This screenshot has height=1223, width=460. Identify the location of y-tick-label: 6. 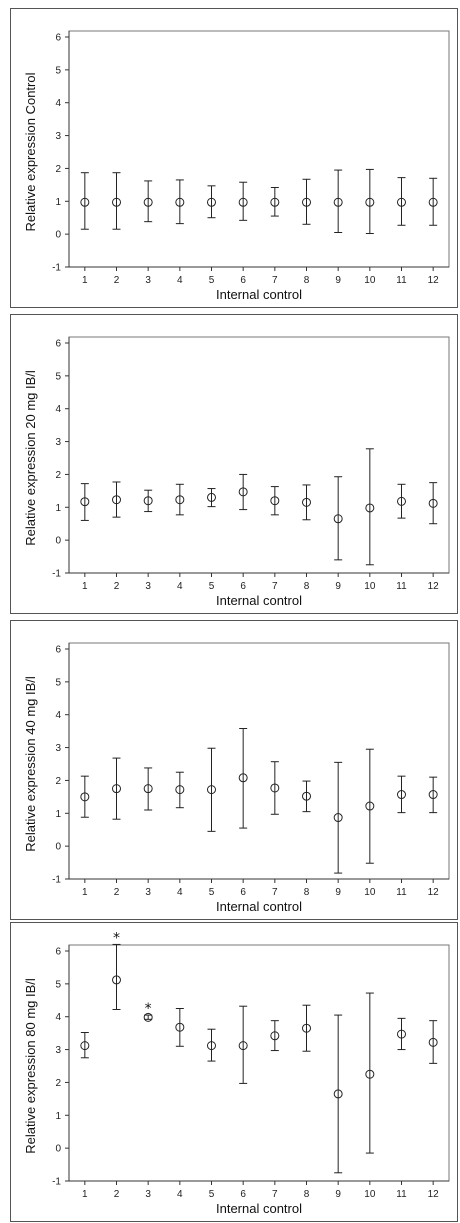
(58, 952).